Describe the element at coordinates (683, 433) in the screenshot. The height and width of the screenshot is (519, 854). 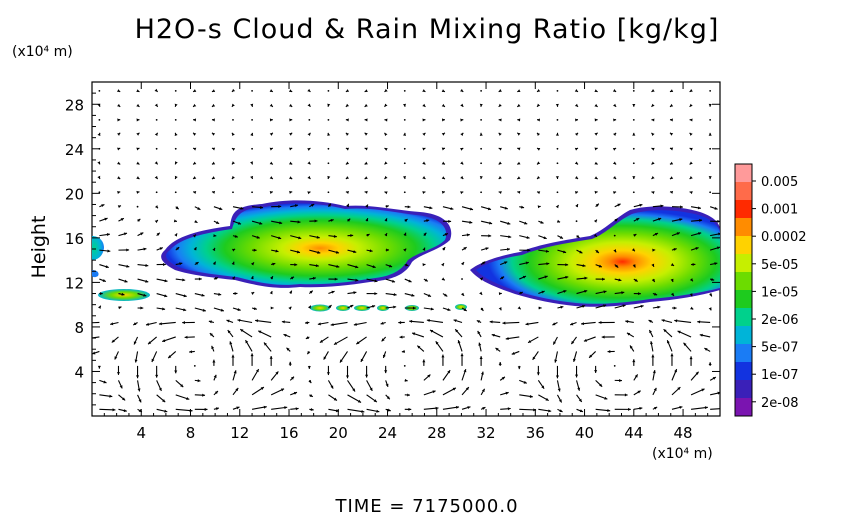
I see `x-tick-label: 48` at that location.